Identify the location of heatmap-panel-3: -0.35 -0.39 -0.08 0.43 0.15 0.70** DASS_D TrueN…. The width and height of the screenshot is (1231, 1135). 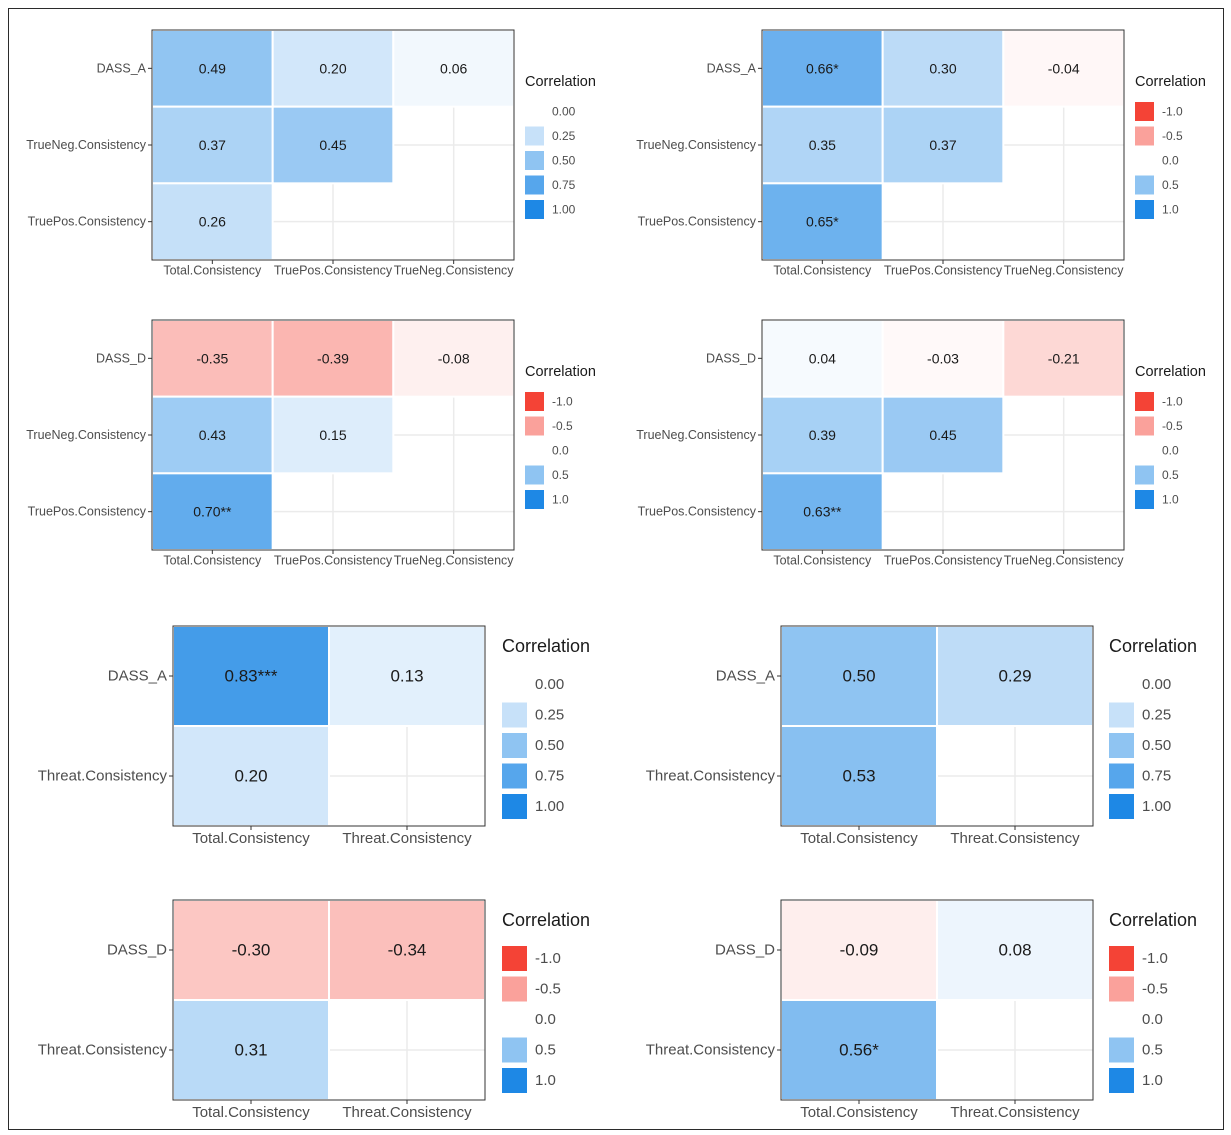
(311, 443).